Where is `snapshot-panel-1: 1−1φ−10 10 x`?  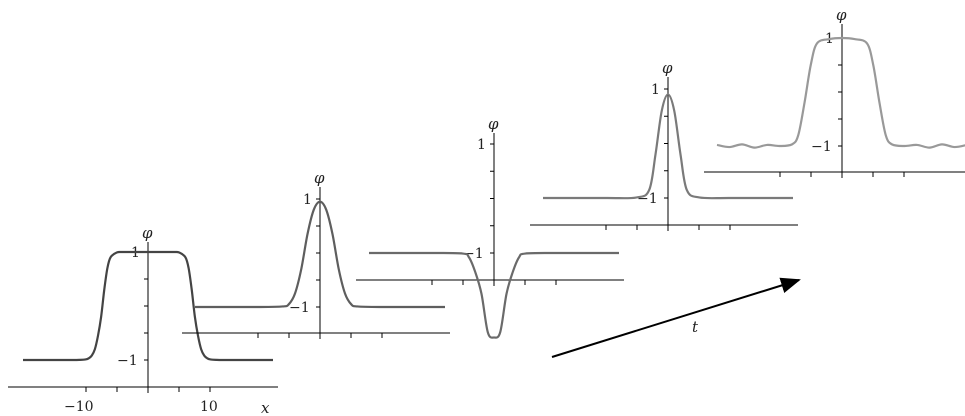
snapshot-panel-1: 1−1φ−10 10 x is located at coordinates (143, 320).